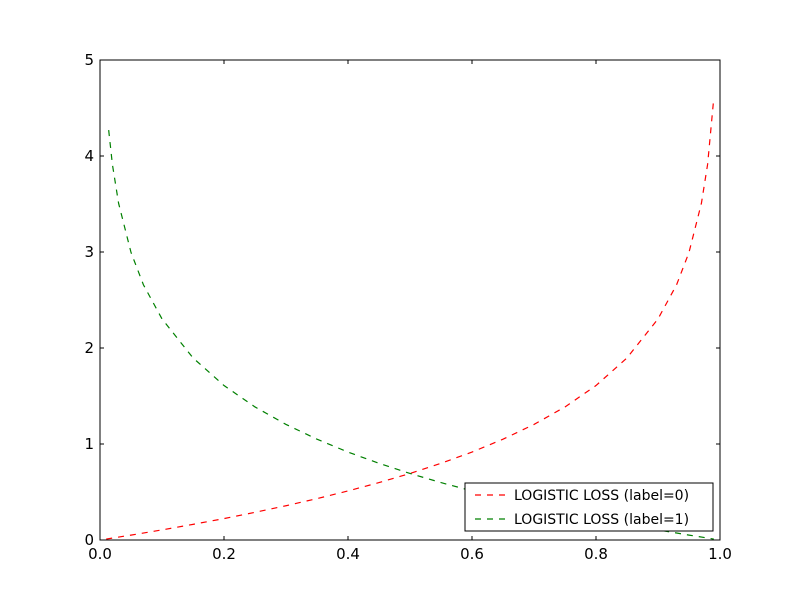 Image resolution: width=800 pixels, height=600 pixels. What do you see at coordinates (596, 554) in the screenshot?
I see `x-tick-label: 0.8` at bounding box center [596, 554].